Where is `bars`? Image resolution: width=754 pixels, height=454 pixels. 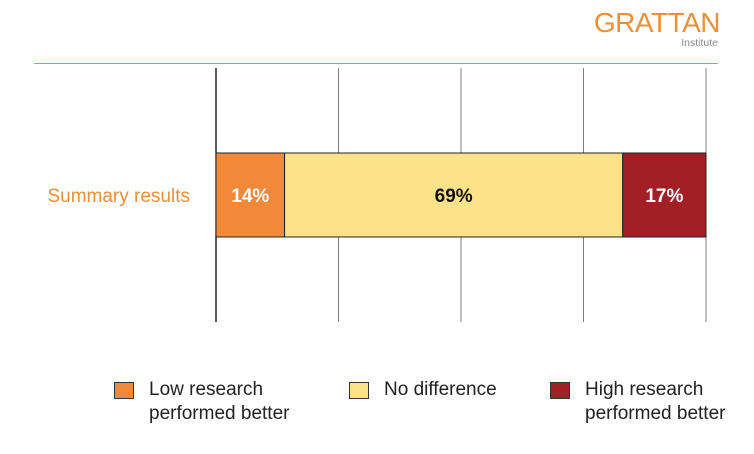
bars is located at coordinates (461, 195).